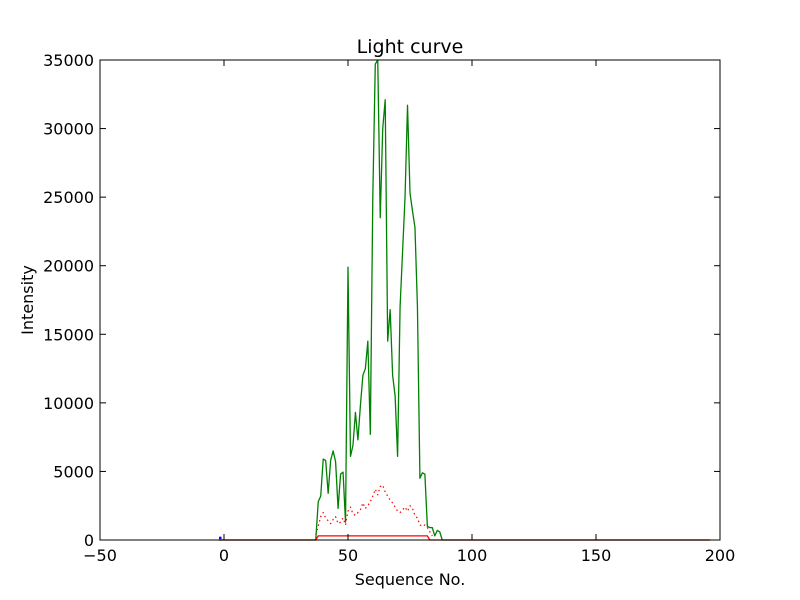  I want to click on x-tick-label: 50, so click(348, 555).